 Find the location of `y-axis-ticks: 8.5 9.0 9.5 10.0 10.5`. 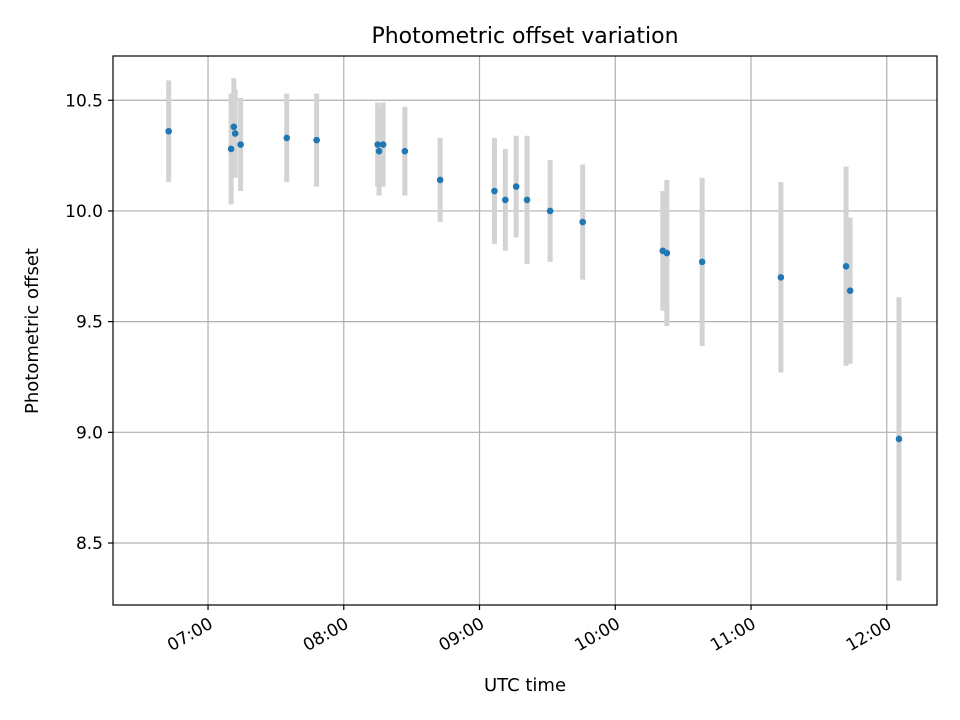

y-axis-ticks: 8.5 9.0 9.5 10.0 10.5 is located at coordinates (89, 322).